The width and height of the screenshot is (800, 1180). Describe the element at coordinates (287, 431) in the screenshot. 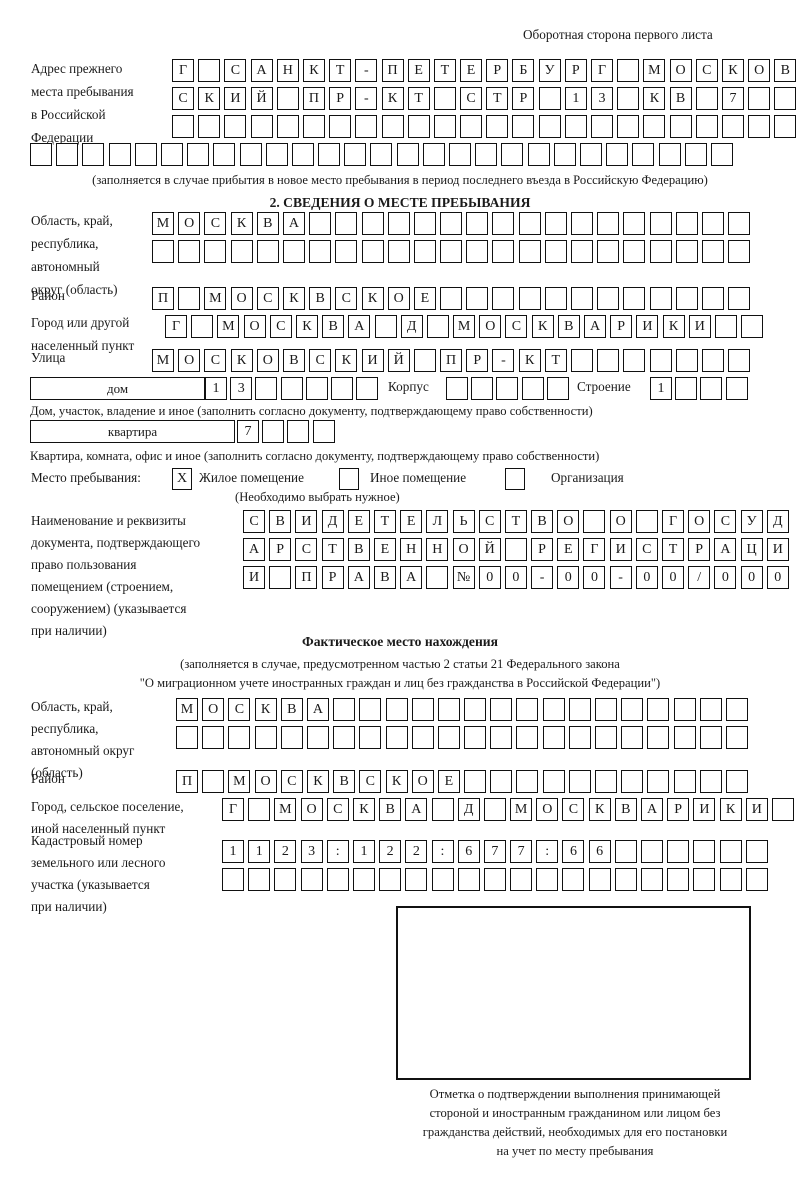

I see `flat-number-cells: 7` at that location.